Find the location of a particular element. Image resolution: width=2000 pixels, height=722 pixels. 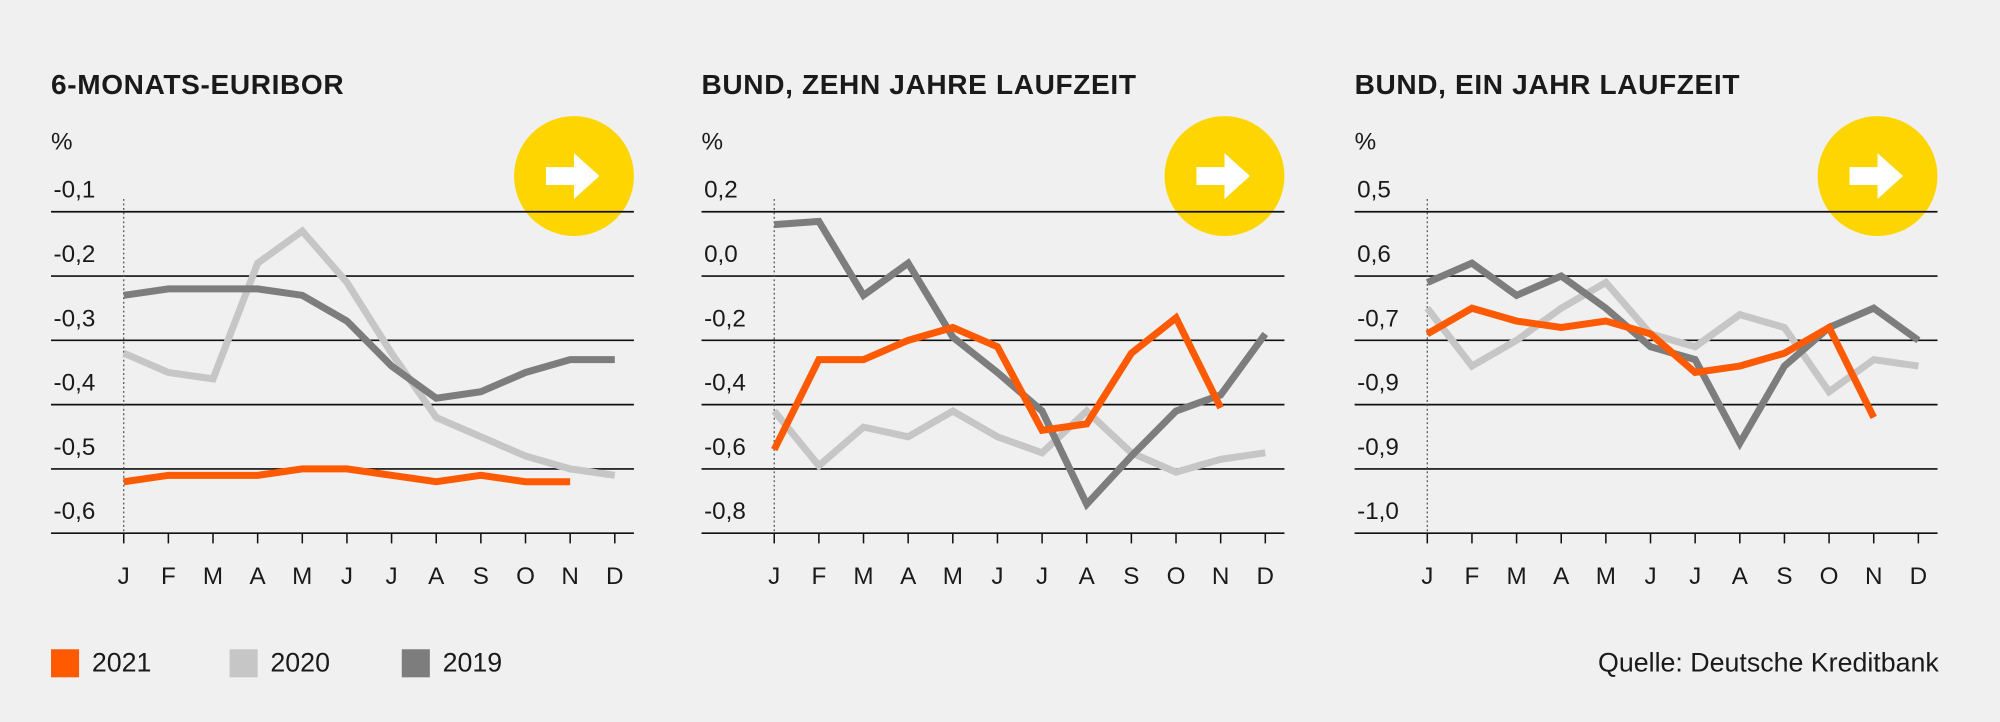

y-tick-label: -1,0 is located at coordinates (1378, 511).